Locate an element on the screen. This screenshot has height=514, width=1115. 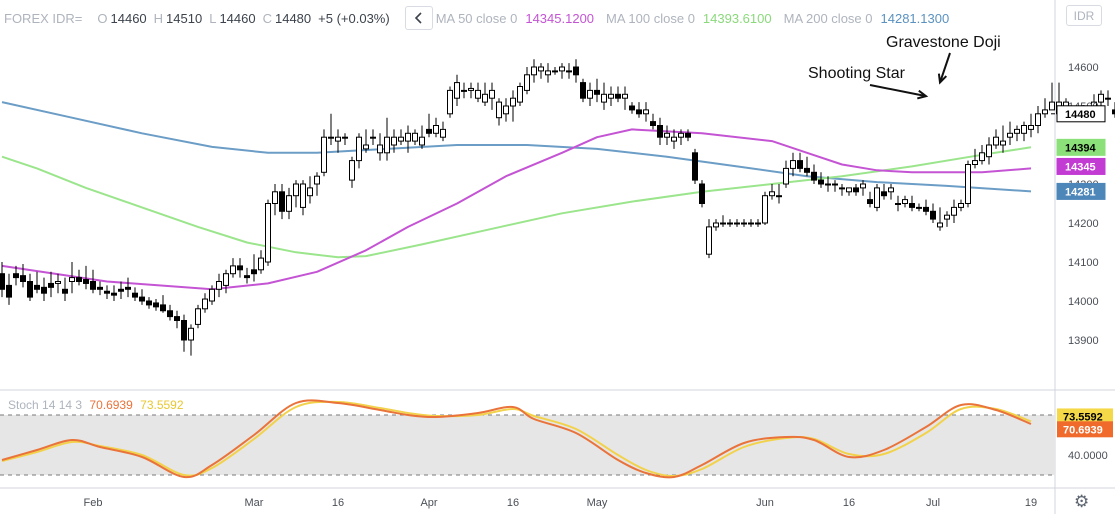
stoch-tick-label: 40.0000 is located at coordinates (1088, 456).